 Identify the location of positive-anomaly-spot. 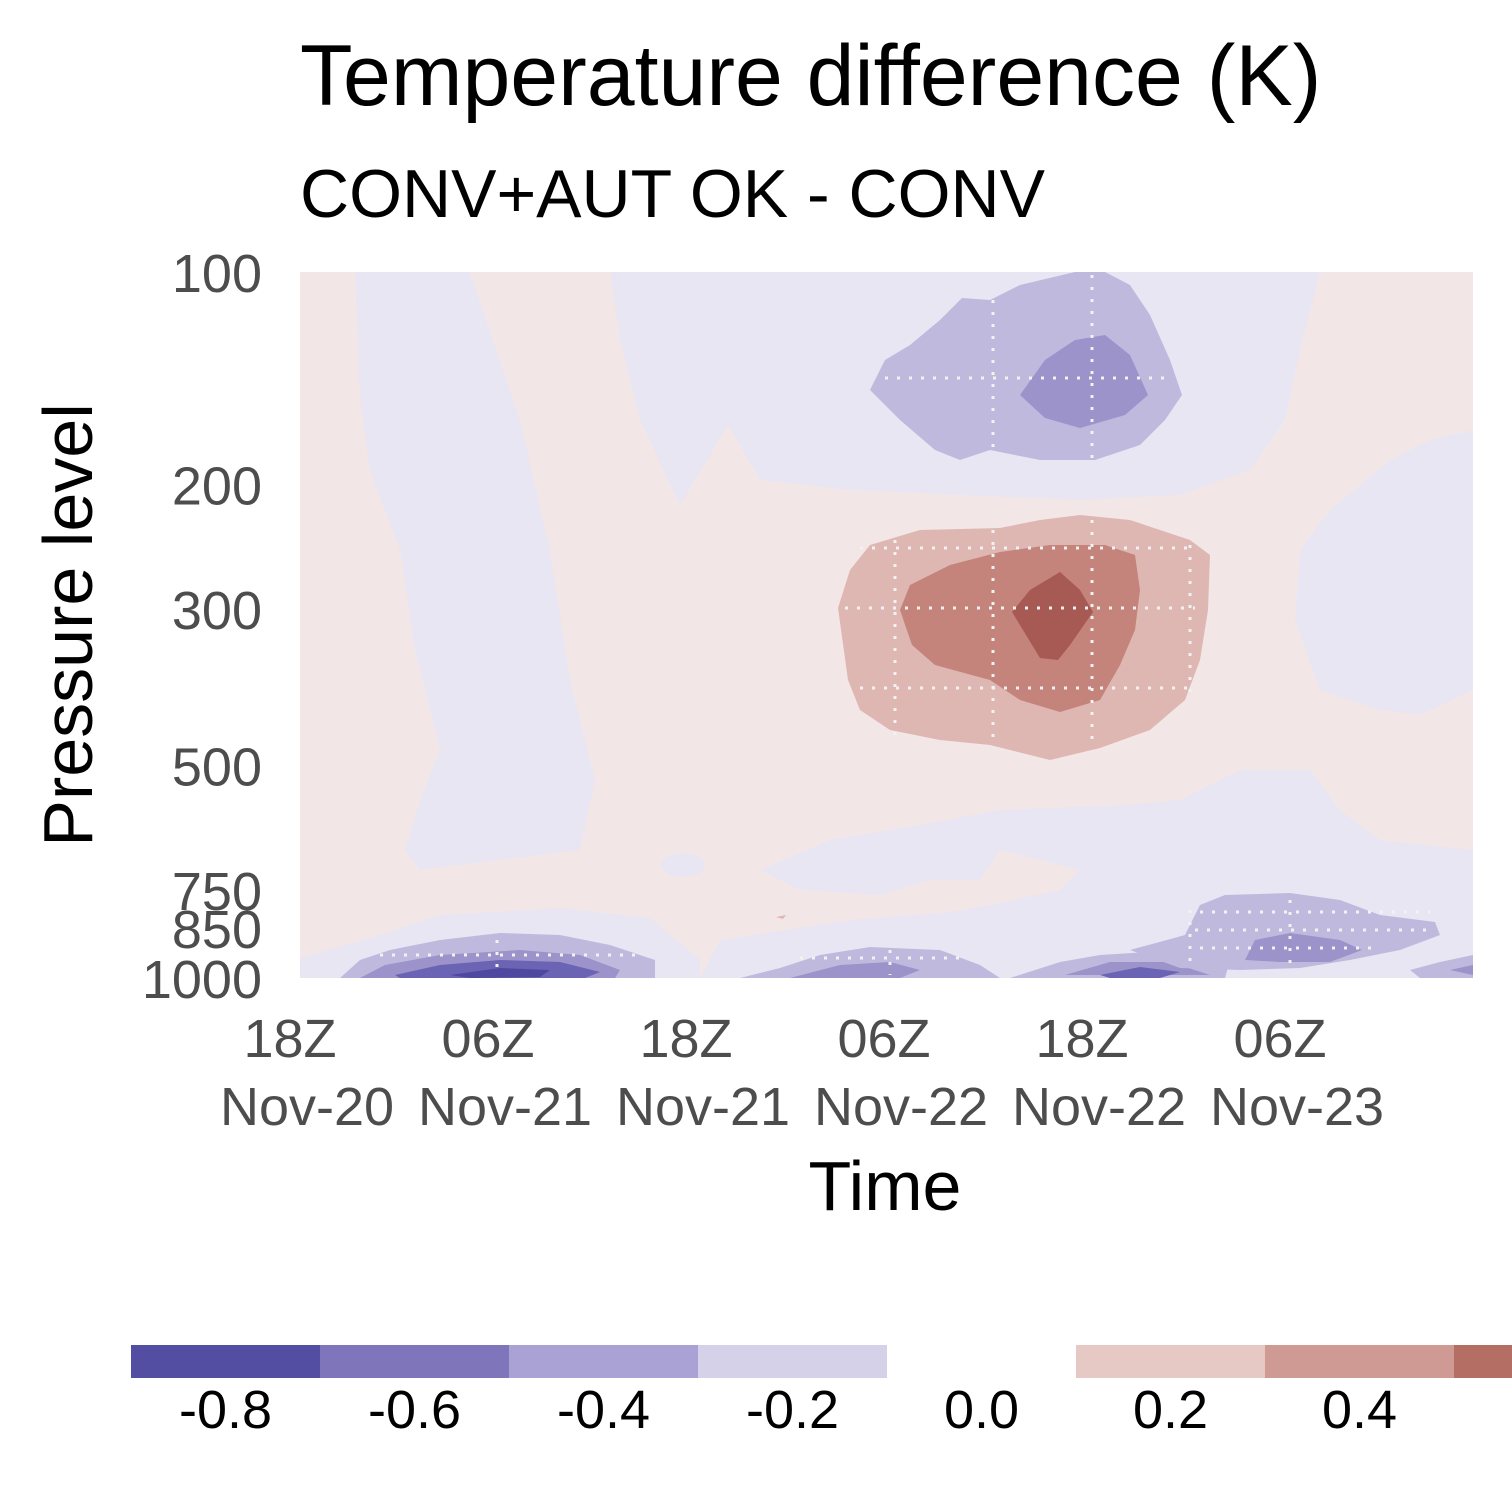
(781, 917).